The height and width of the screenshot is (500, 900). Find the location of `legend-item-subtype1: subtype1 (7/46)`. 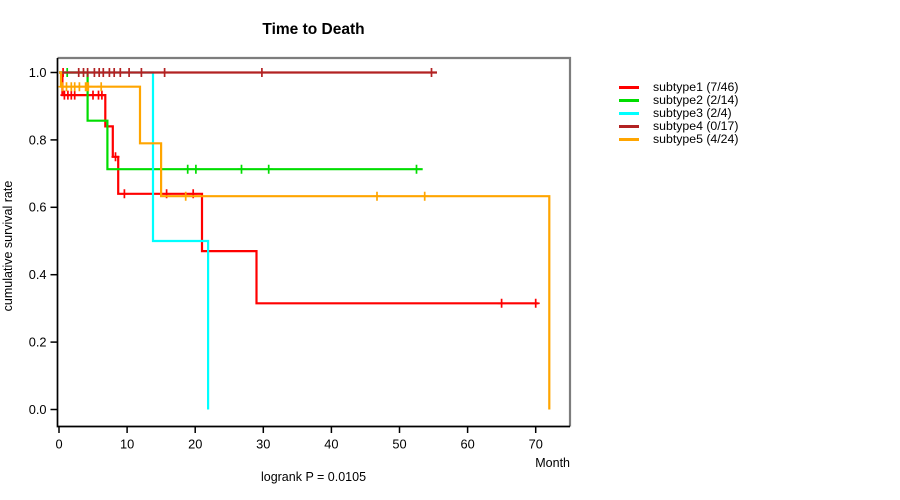

legend-item-subtype1: subtype1 (7/46) is located at coordinates (678, 87).